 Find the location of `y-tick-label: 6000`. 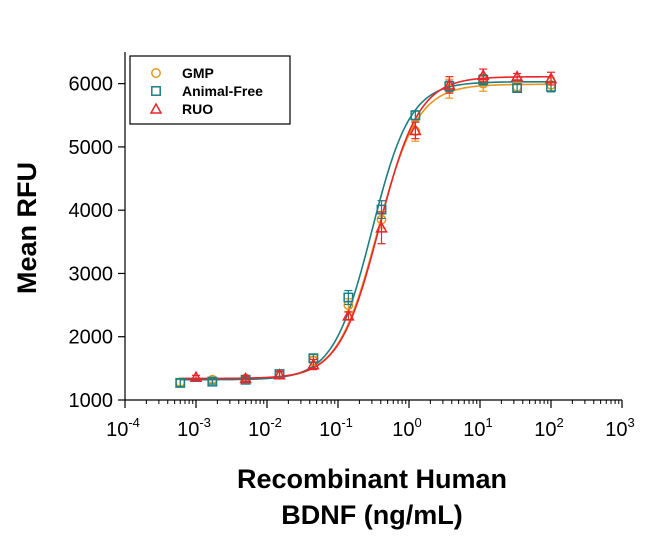

y-tick-label: 6000 is located at coordinates (91, 85).